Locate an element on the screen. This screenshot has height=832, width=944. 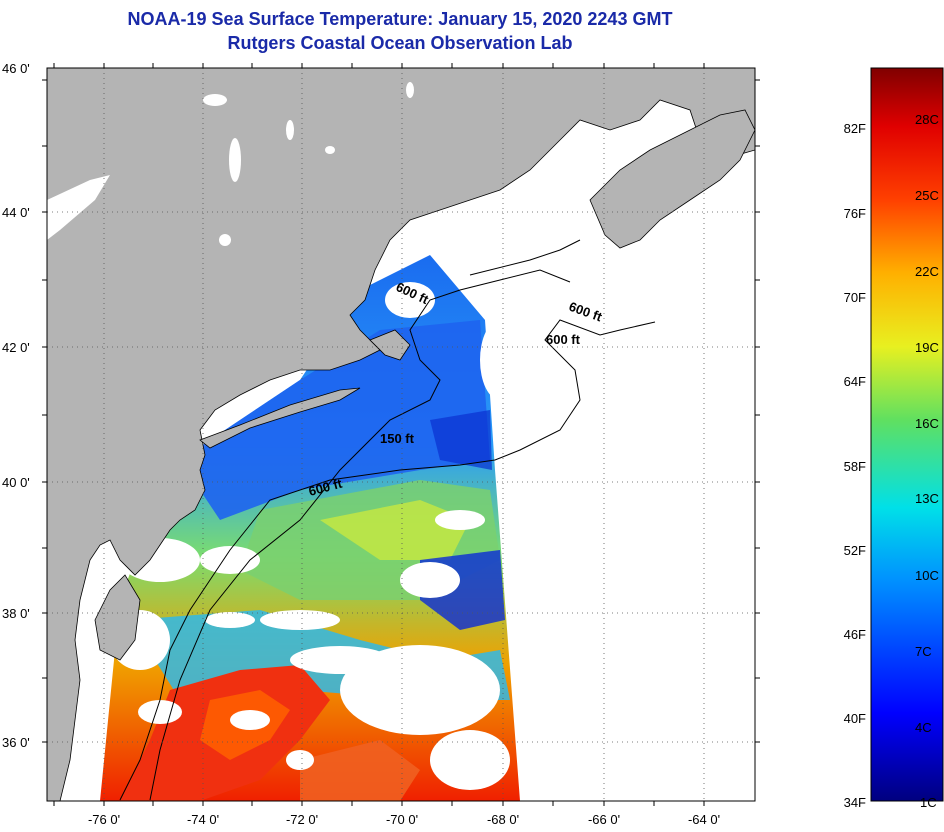
colorbar-f-label: 70F is located at coordinates (855, 297).